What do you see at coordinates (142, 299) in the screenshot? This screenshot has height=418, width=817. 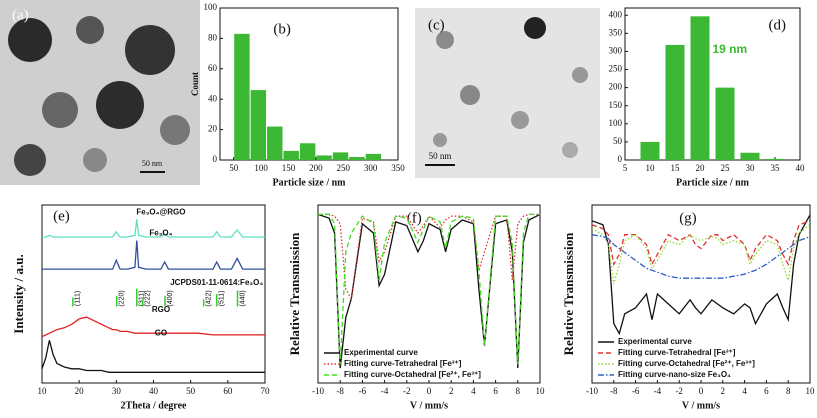 I see `stick-label: (311)` at bounding box center [142, 299].